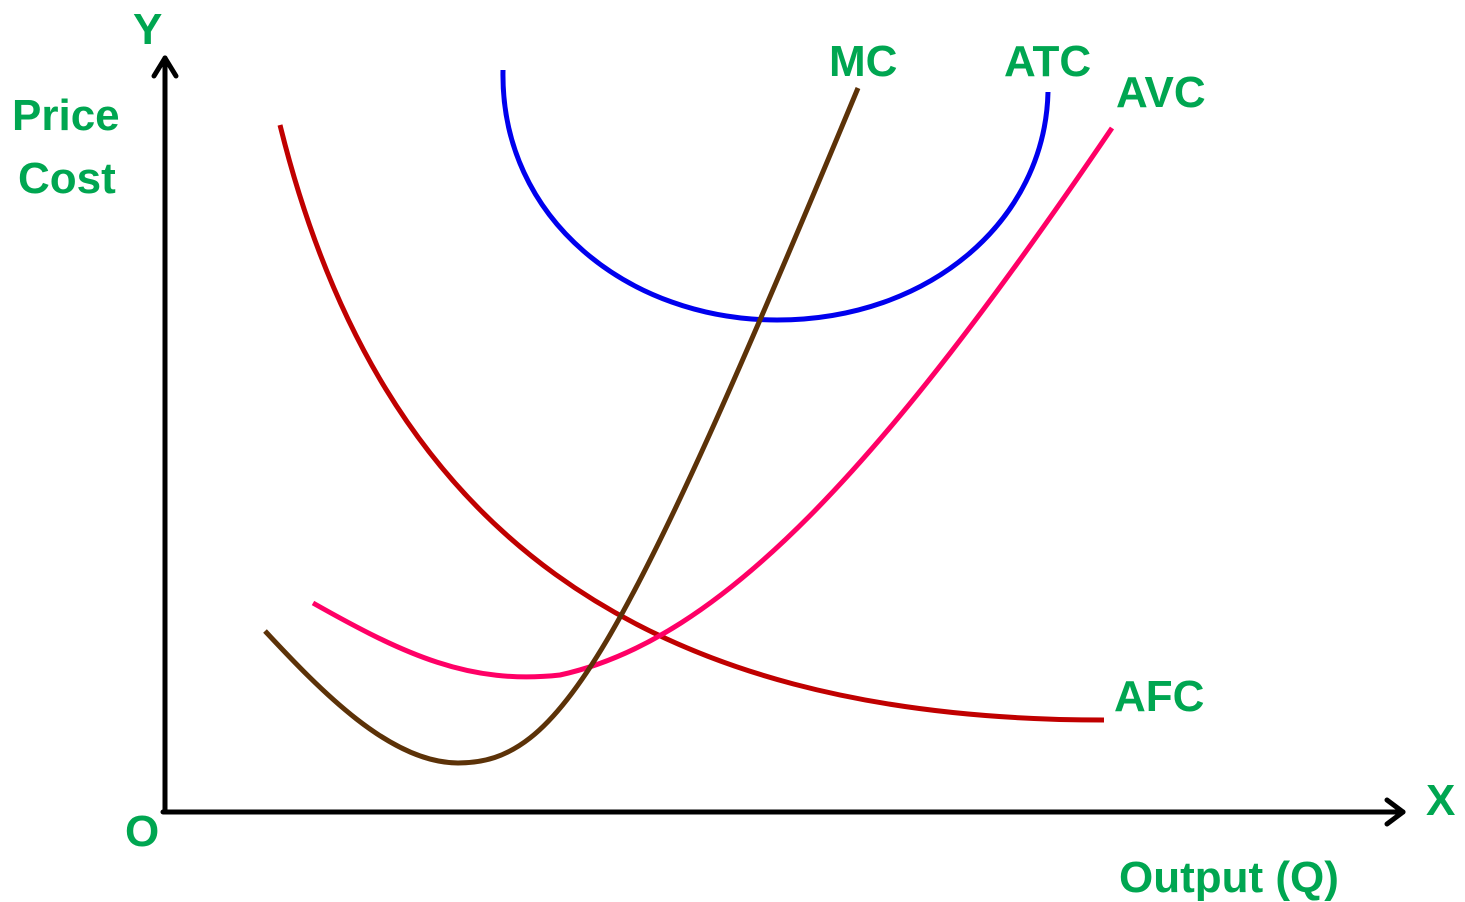 Image resolution: width=1465 pixels, height=902 pixels. What do you see at coordinates (142, 831) in the screenshot?
I see `origin-label: O` at bounding box center [142, 831].